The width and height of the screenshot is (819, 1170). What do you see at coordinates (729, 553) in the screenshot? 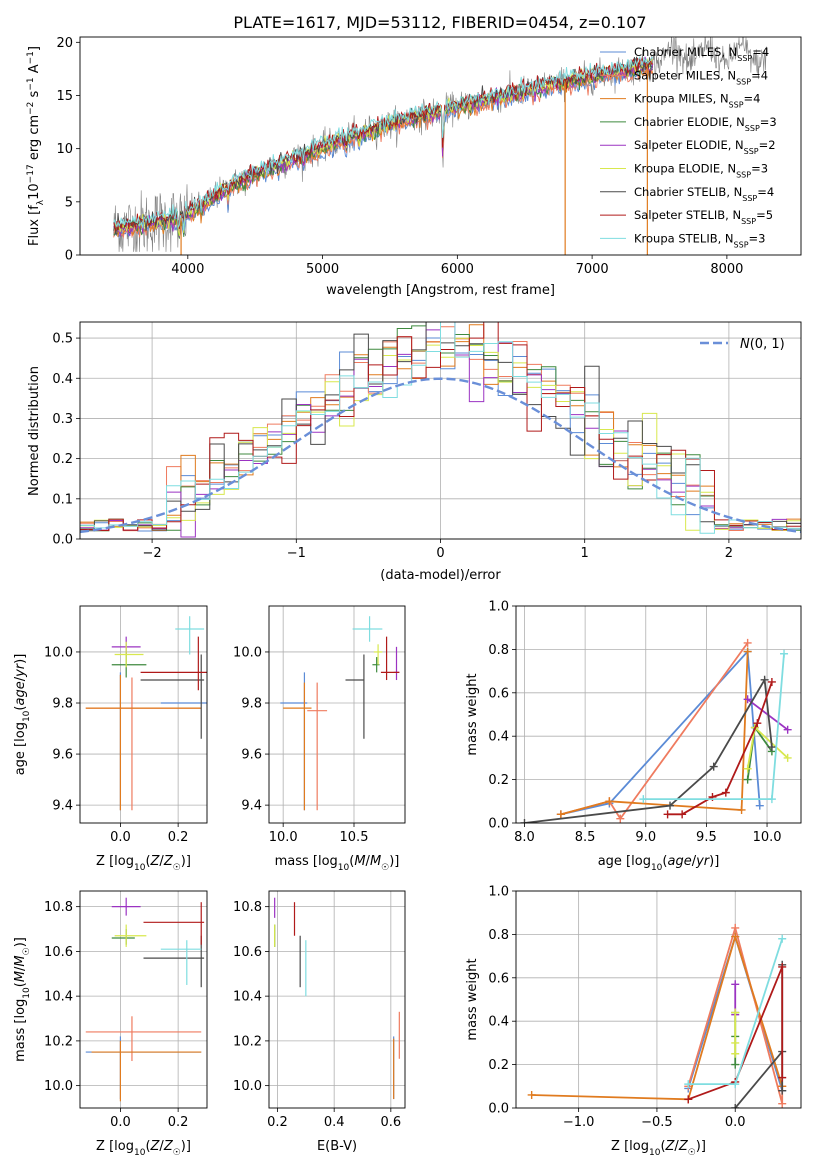
I see `x-tick-label: 2` at bounding box center [729, 553].